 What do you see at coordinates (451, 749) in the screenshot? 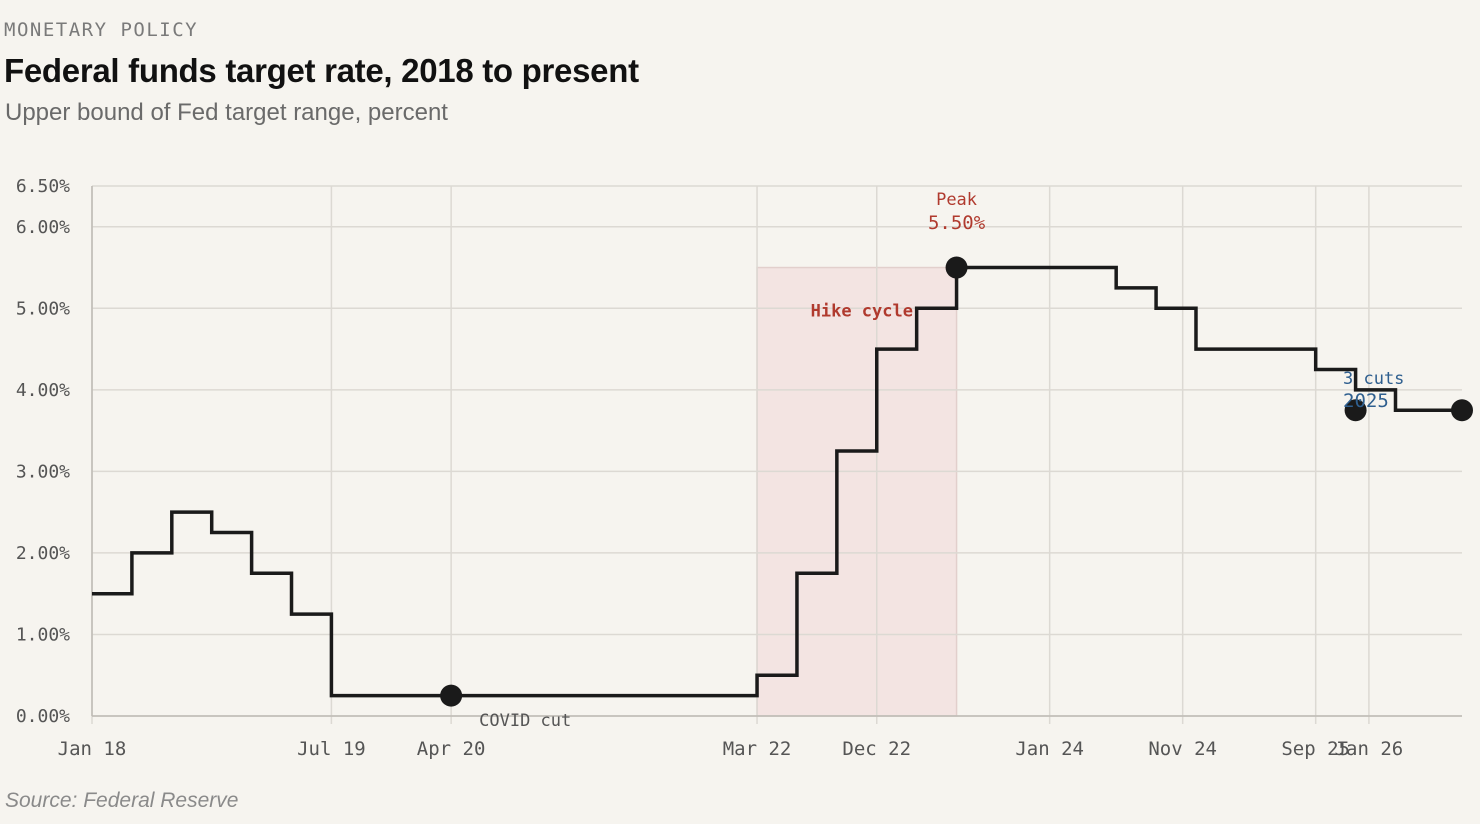
I see `x-tick-label: Apr 20` at bounding box center [451, 749].